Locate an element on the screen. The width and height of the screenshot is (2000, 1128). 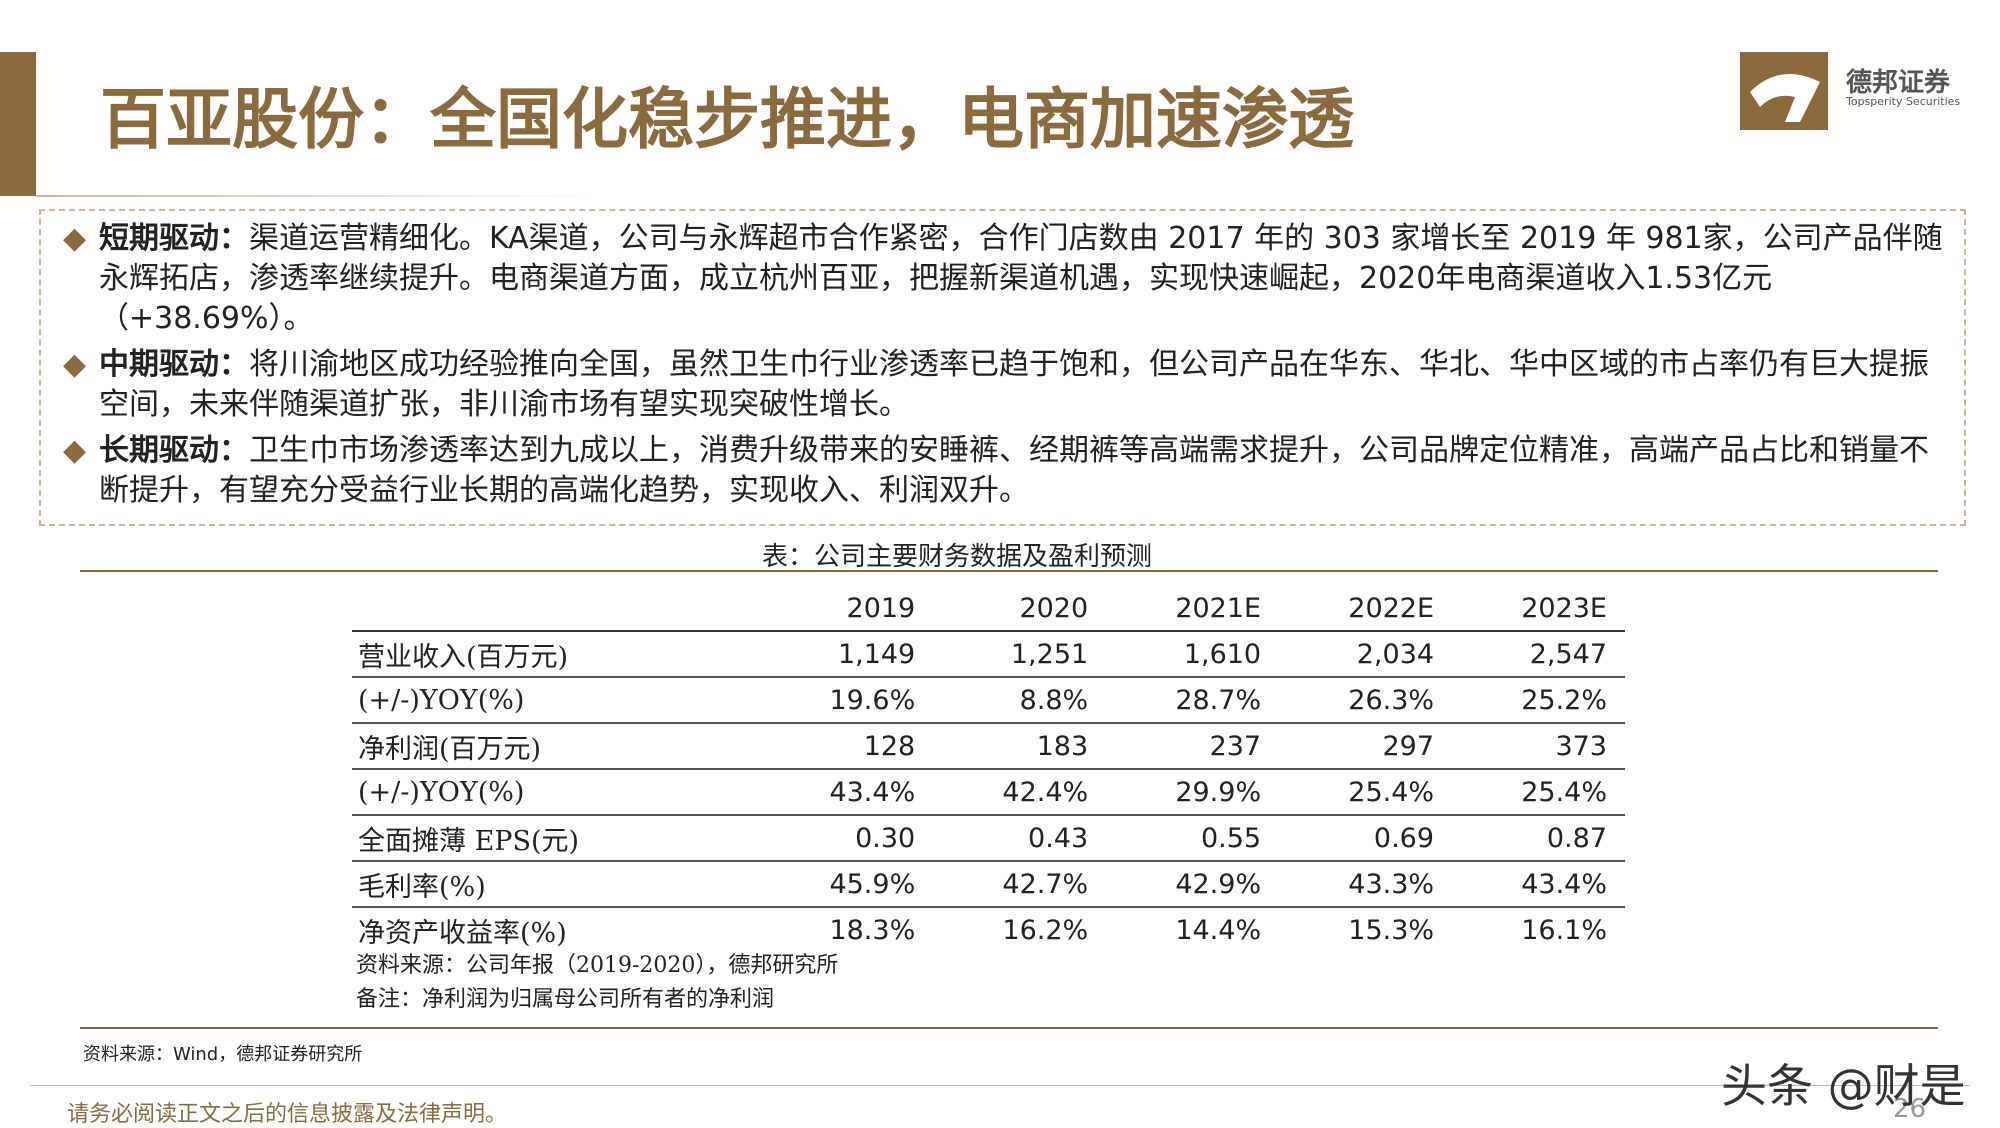
bullet-label: 短期驱动： is located at coordinates (174, 238).